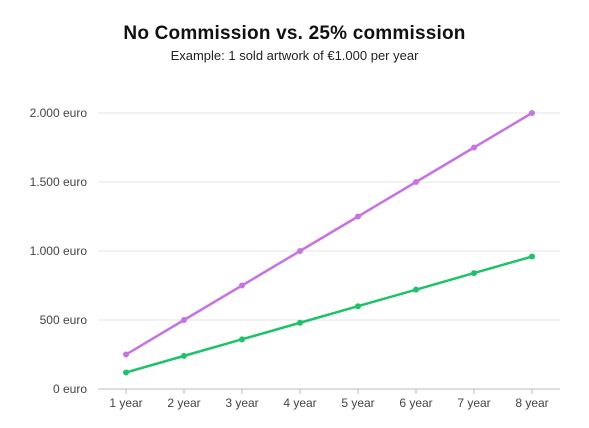  I want to click on x-tick-label: 8 year, so click(531, 403).